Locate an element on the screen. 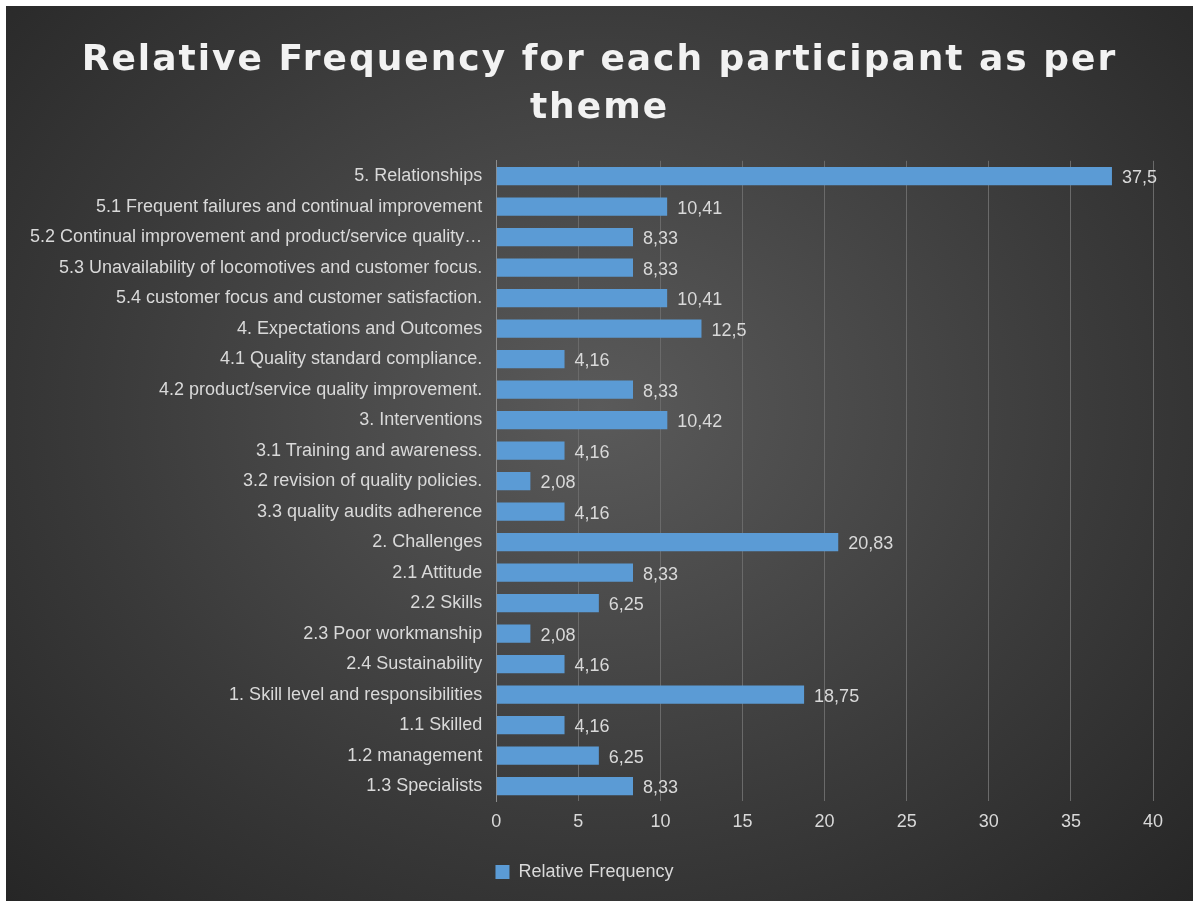 The image size is (1199, 907). x-tick-label: 20 is located at coordinates (824, 821).